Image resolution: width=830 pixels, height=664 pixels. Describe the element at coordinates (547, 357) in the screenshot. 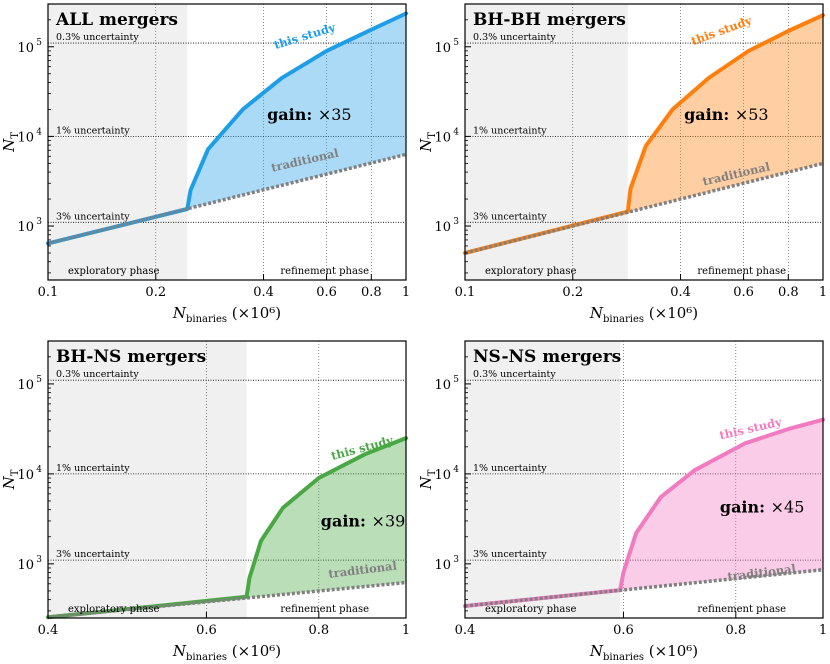

I see `panel-title: NS-NS mergers` at that location.